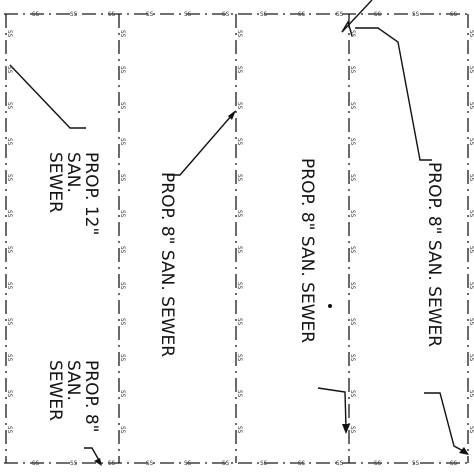 This screenshot has width=474, height=476. What do you see at coordinates (9, 178) in the screenshot?
I see `ss-line-marker-4: SS` at bounding box center [9, 178].